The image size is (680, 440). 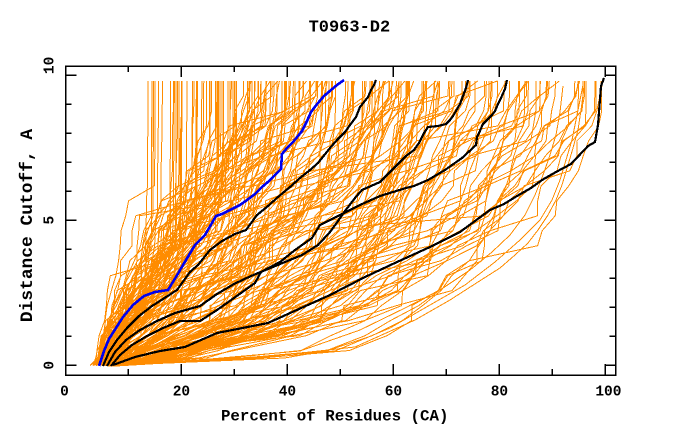 What do you see at coordinates (499, 393) in the screenshot?
I see `svg-text: 80` at bounding box center [499, 393].